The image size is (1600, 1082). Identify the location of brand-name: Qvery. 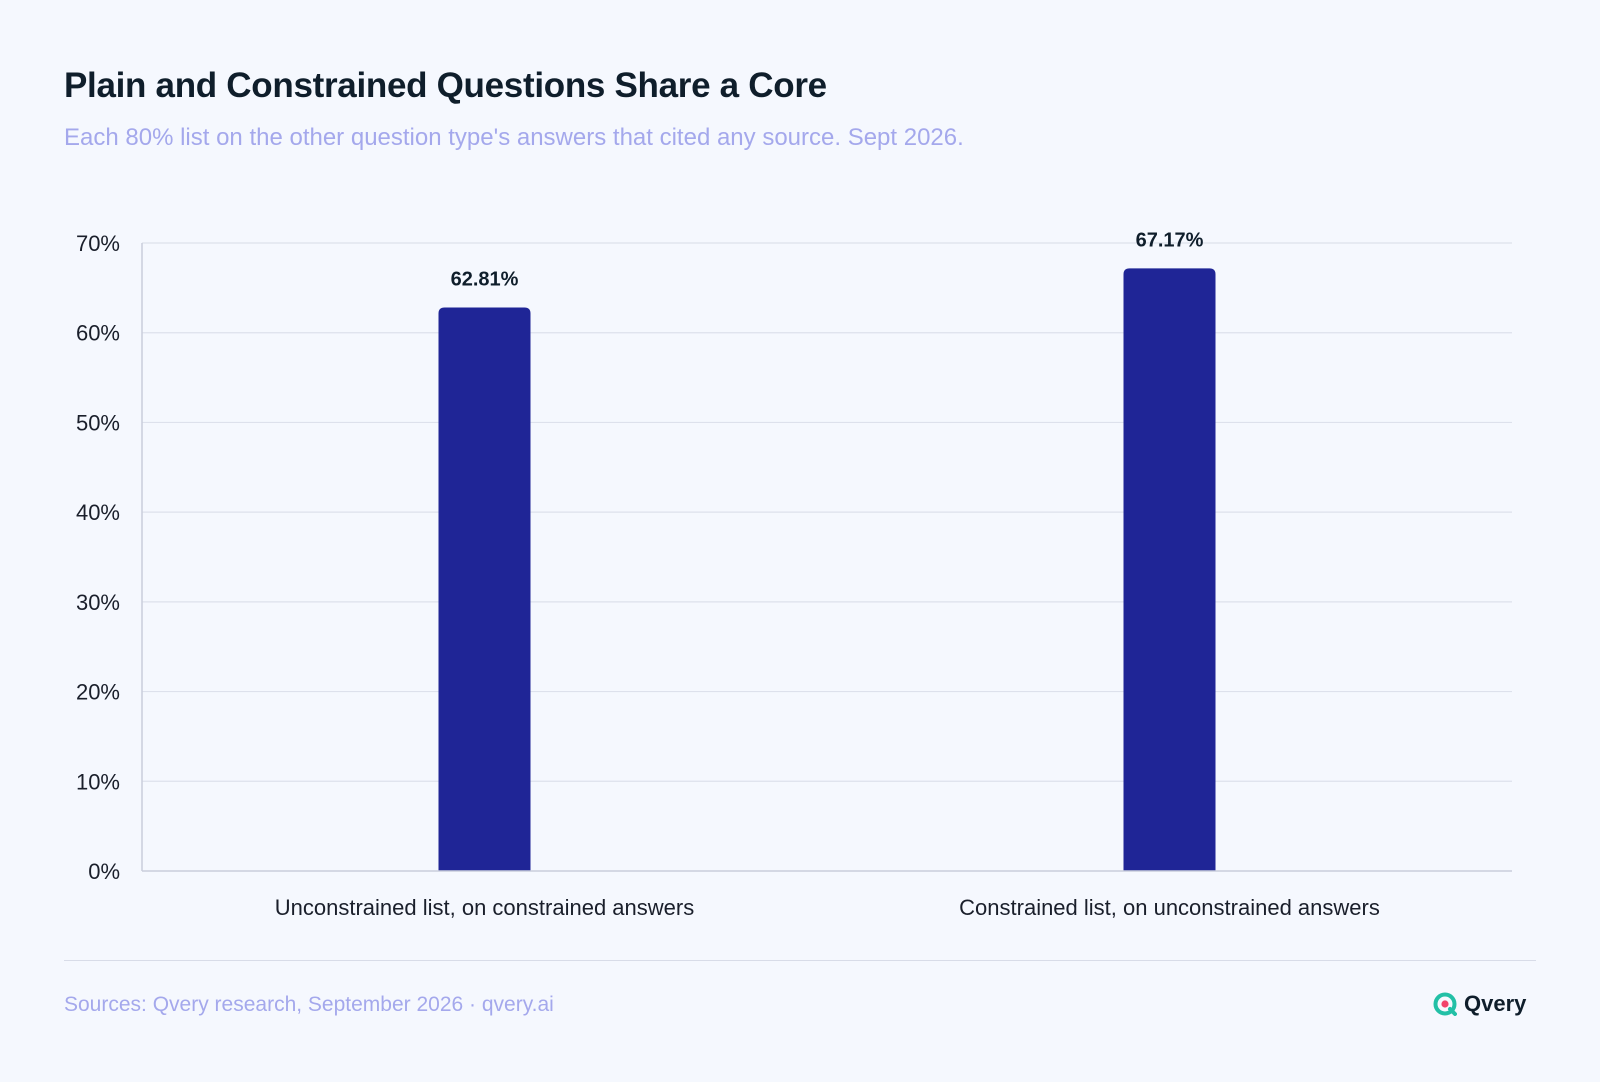
(1495, 1003).